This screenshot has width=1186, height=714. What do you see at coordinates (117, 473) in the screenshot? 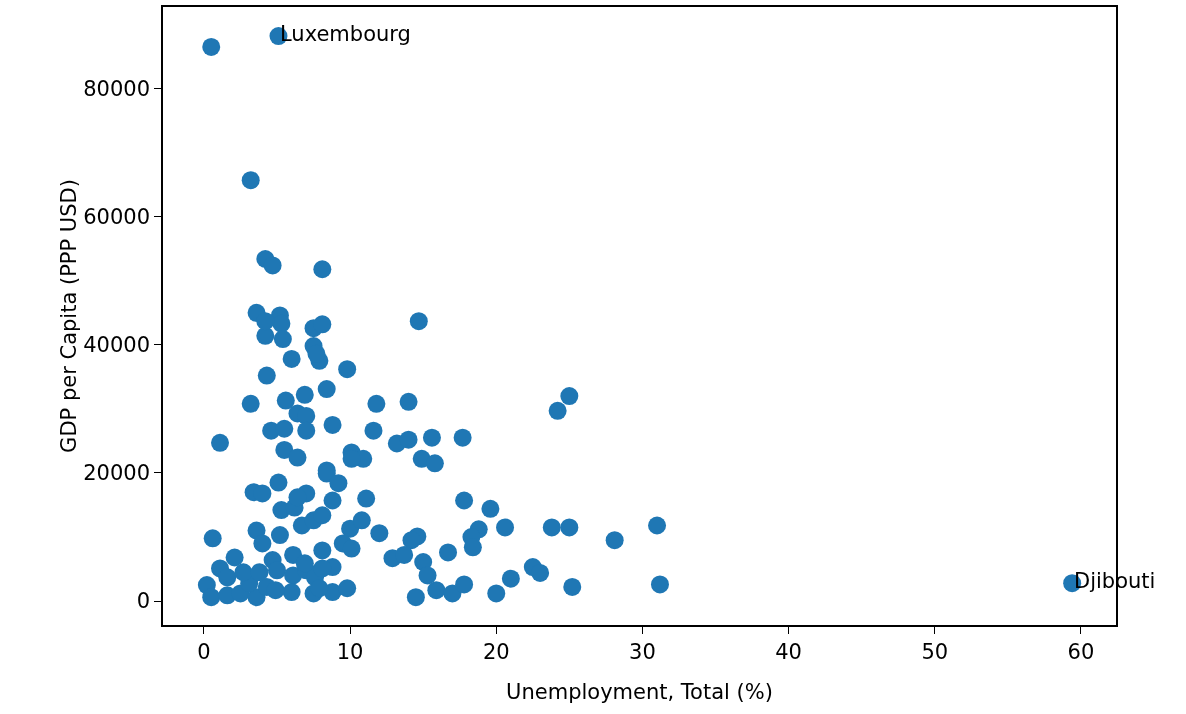
I see `y-tick-label: 20000` at bounding box center [117, 473].